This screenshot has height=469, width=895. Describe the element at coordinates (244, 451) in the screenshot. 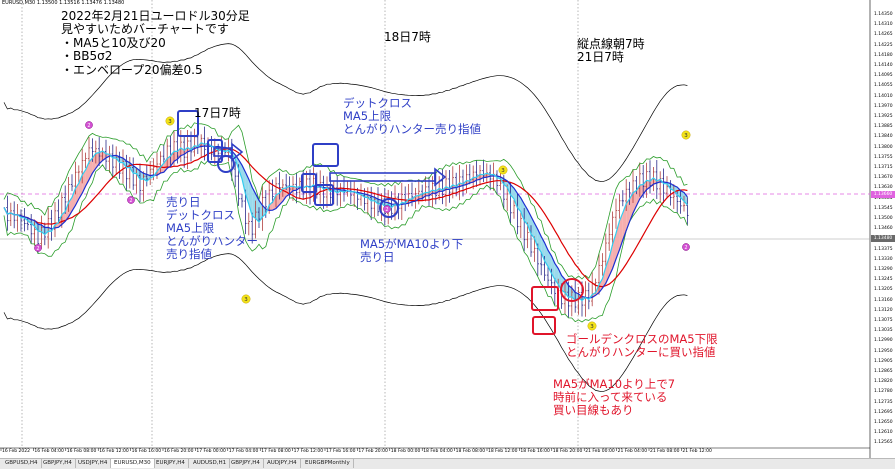

I see `time-tick-label: 17 Feb 04:00` at that location.